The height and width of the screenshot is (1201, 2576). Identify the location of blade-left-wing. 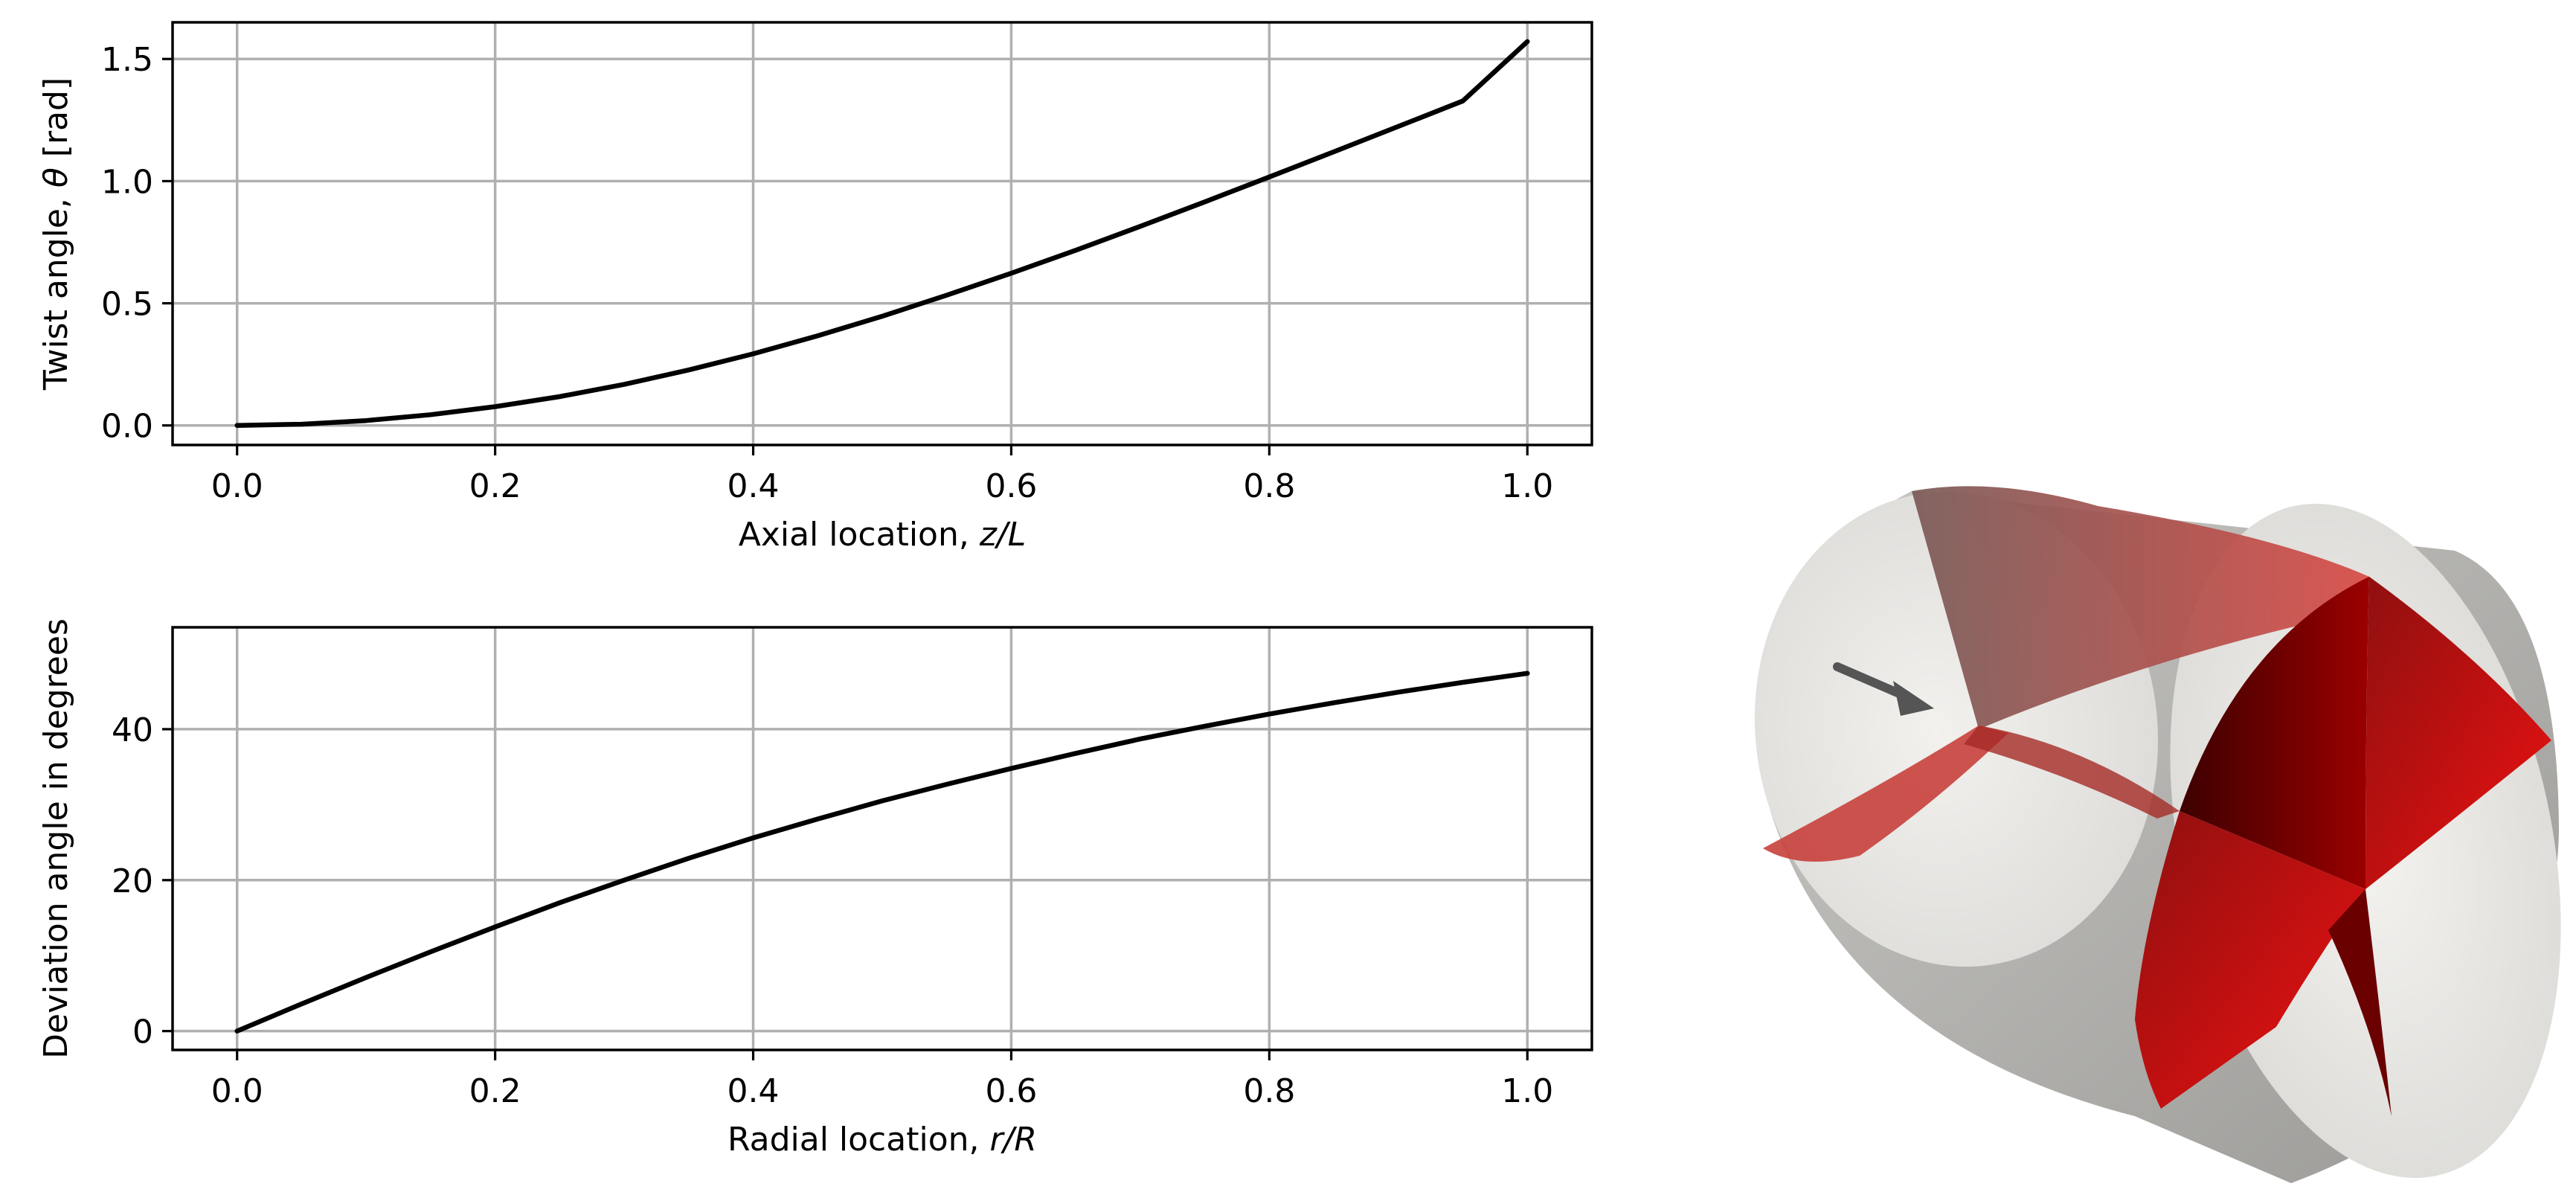
(1885, 794).